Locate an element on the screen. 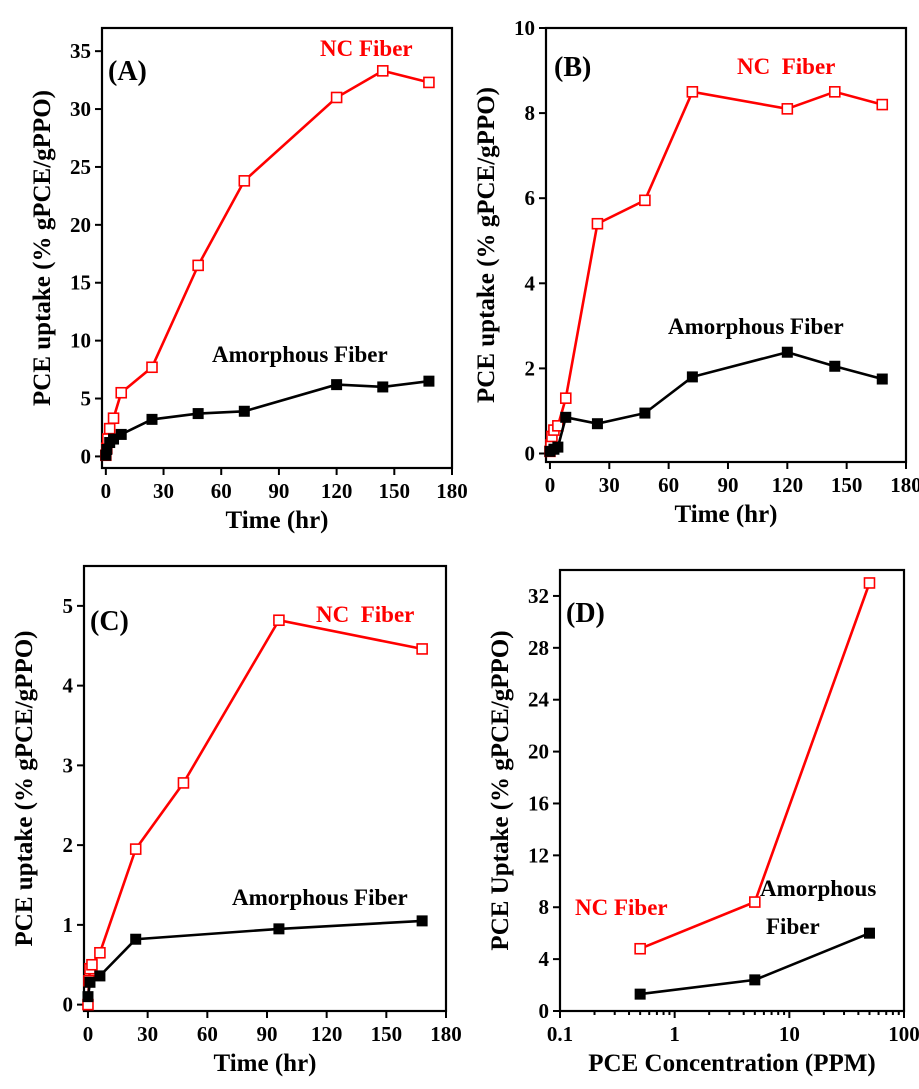  panel-label: (B) is located at coordinates (572, 67).